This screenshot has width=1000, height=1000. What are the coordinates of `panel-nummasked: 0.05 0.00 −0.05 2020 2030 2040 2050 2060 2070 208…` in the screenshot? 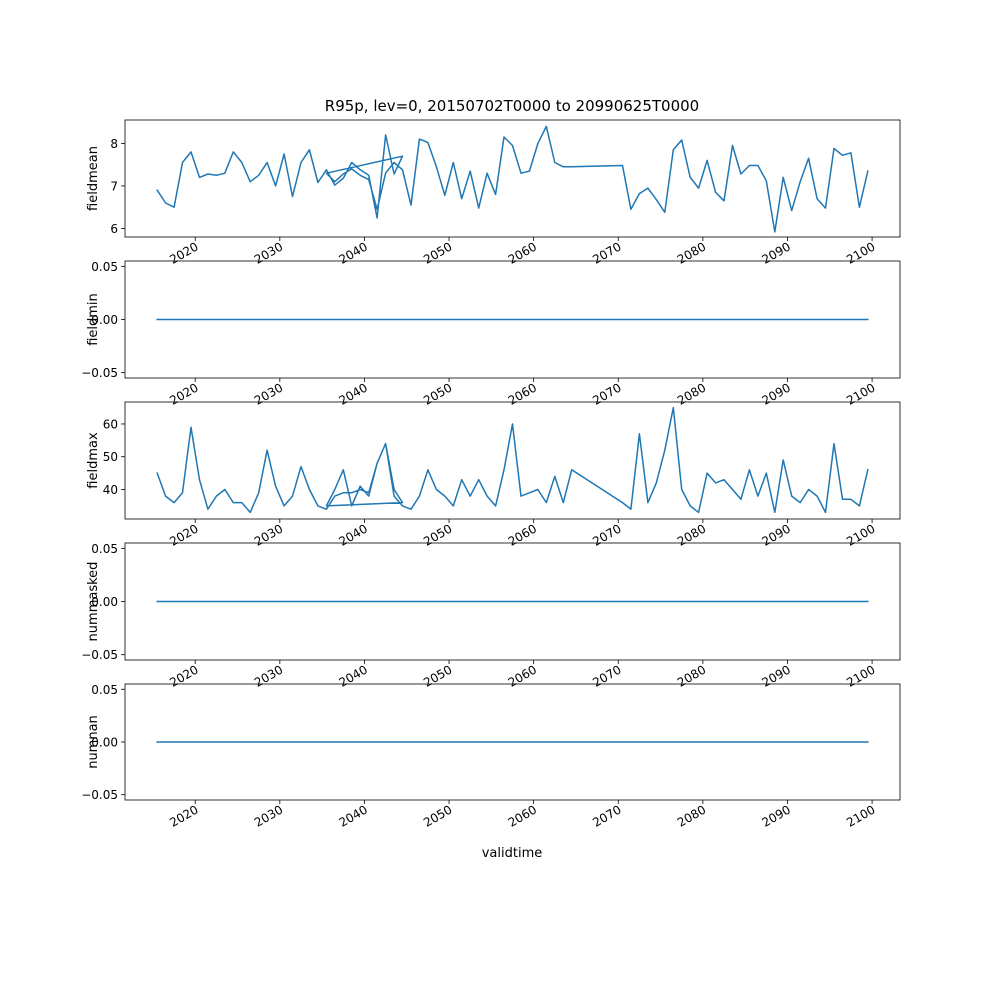 It's located at (491, 616).